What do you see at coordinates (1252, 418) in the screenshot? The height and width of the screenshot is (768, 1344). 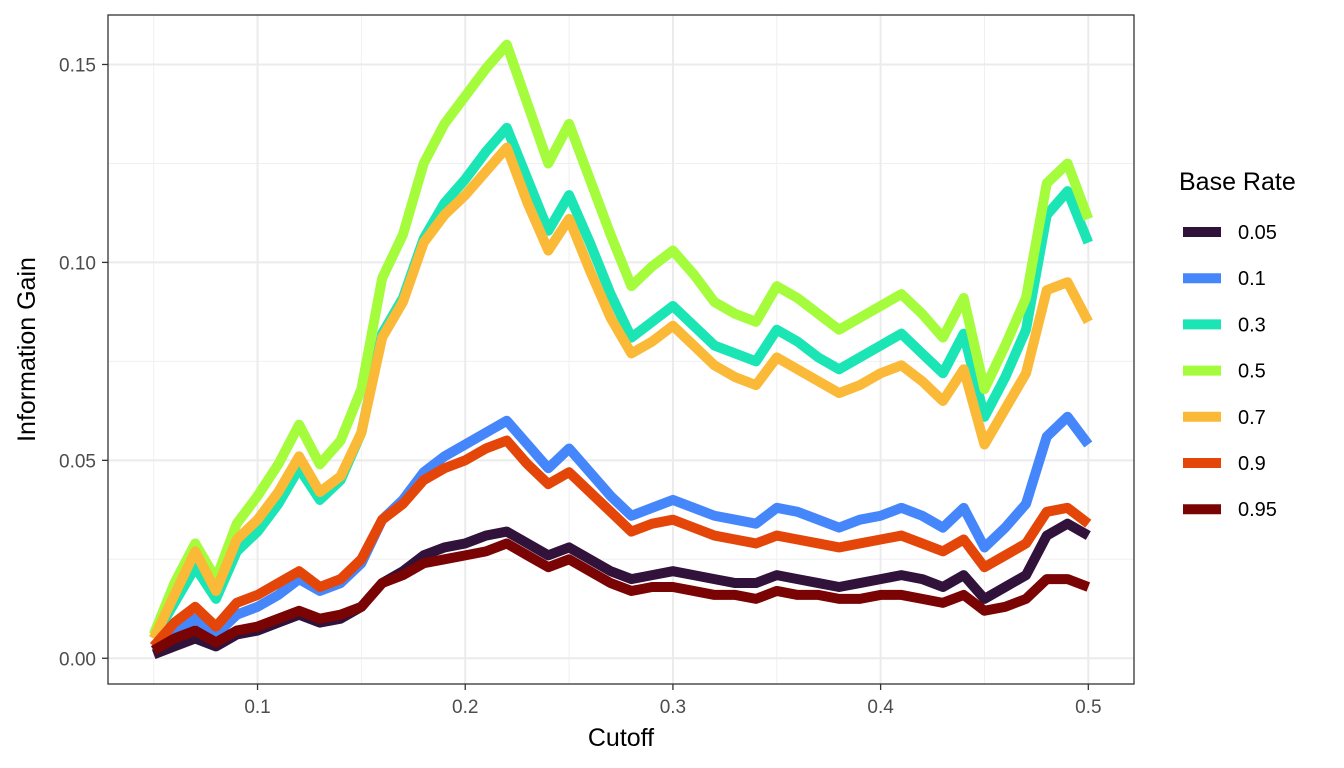 I see `legend-label: 0.7` at bounding box center [1252, 418].